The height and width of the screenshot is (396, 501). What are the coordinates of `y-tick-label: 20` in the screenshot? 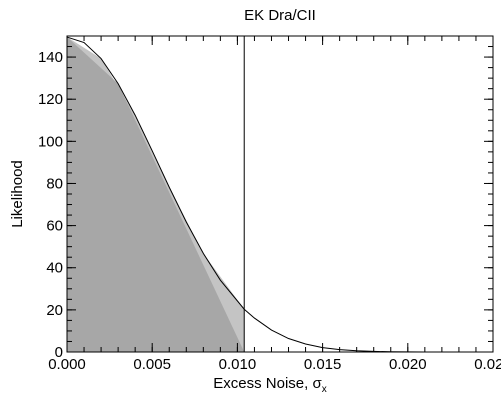 It's located at (54, 310).